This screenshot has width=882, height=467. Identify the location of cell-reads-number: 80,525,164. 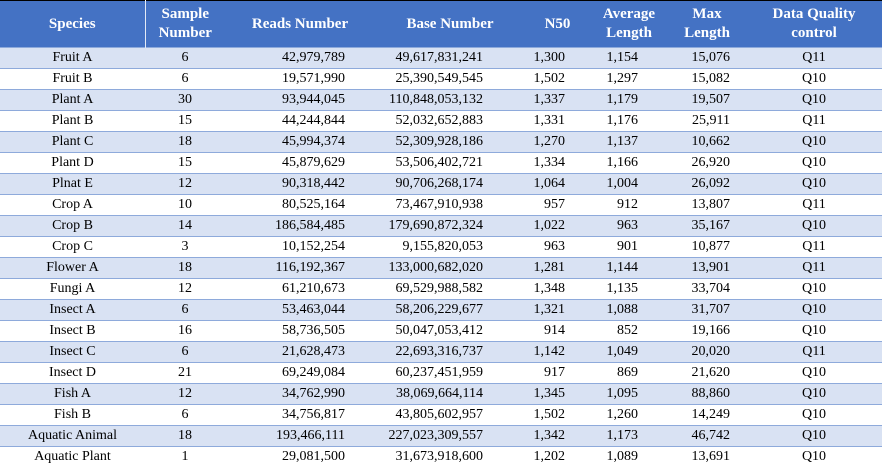
(300, 205).